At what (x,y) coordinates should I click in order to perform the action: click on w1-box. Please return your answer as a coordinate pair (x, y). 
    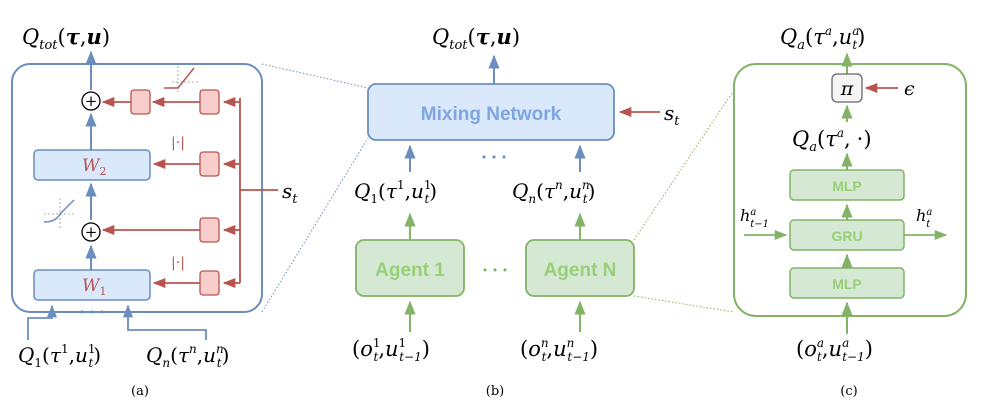
    Looking at the image, I should click on (92, 285).